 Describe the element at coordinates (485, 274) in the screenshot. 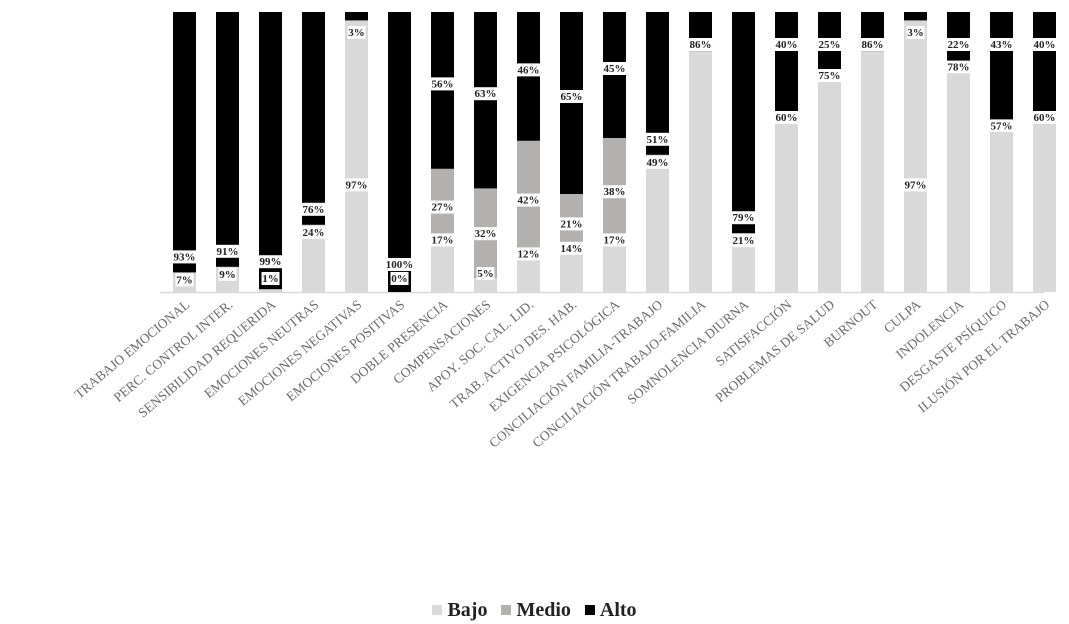

I see `label-bajo-compensaciones: 5%` at that location.